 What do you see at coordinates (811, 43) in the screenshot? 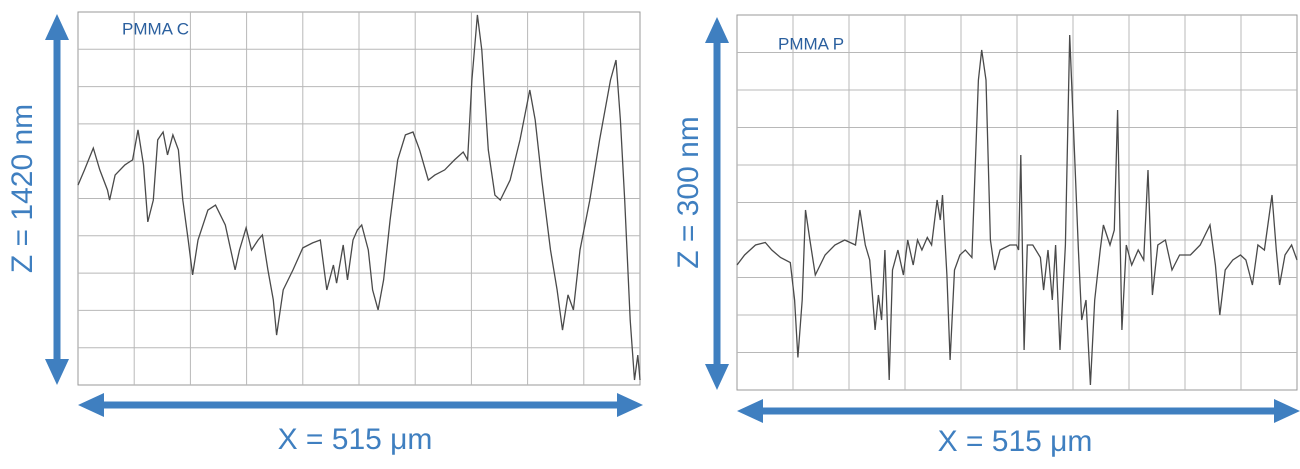
I see `chart-title: PMMA P` at bounding box center [811, 43].